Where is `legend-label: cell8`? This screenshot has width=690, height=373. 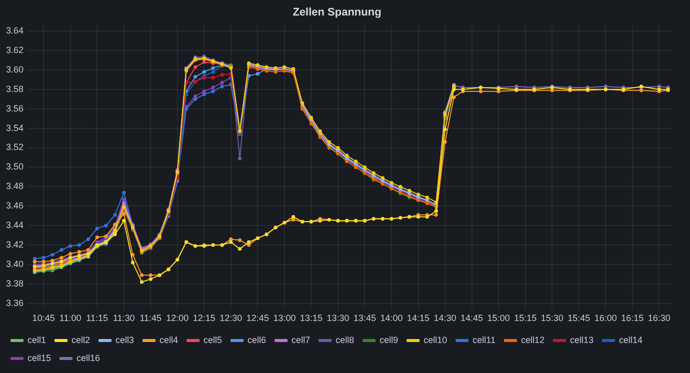 legend-label: cell8 is located at coordinates (345, 339).